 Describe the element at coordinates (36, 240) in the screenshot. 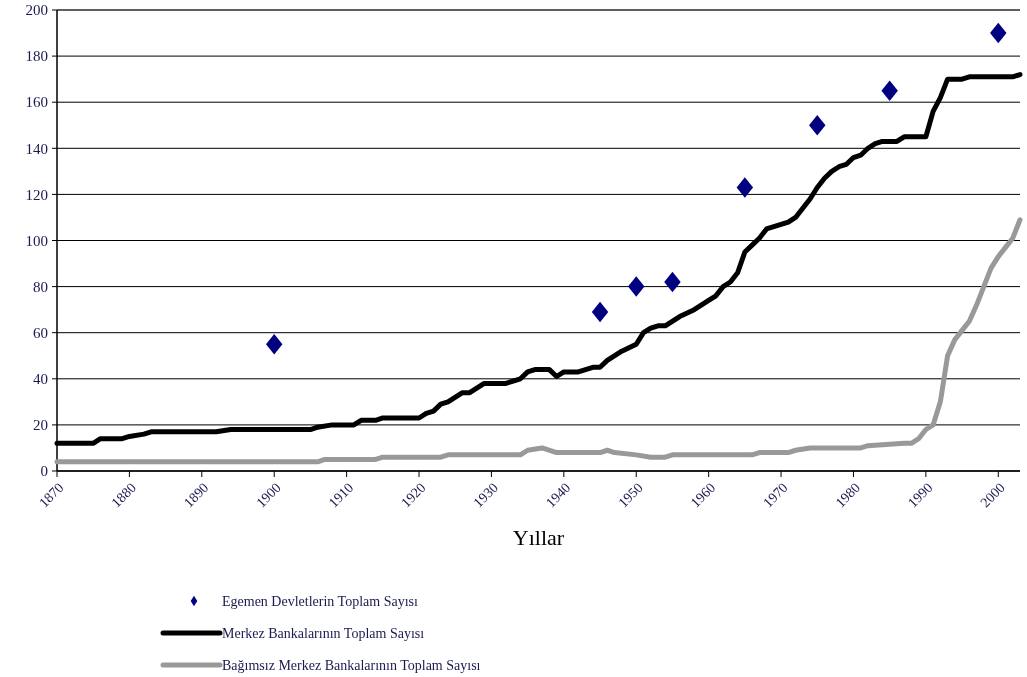

I see `y-tick-label: 100` at that location.